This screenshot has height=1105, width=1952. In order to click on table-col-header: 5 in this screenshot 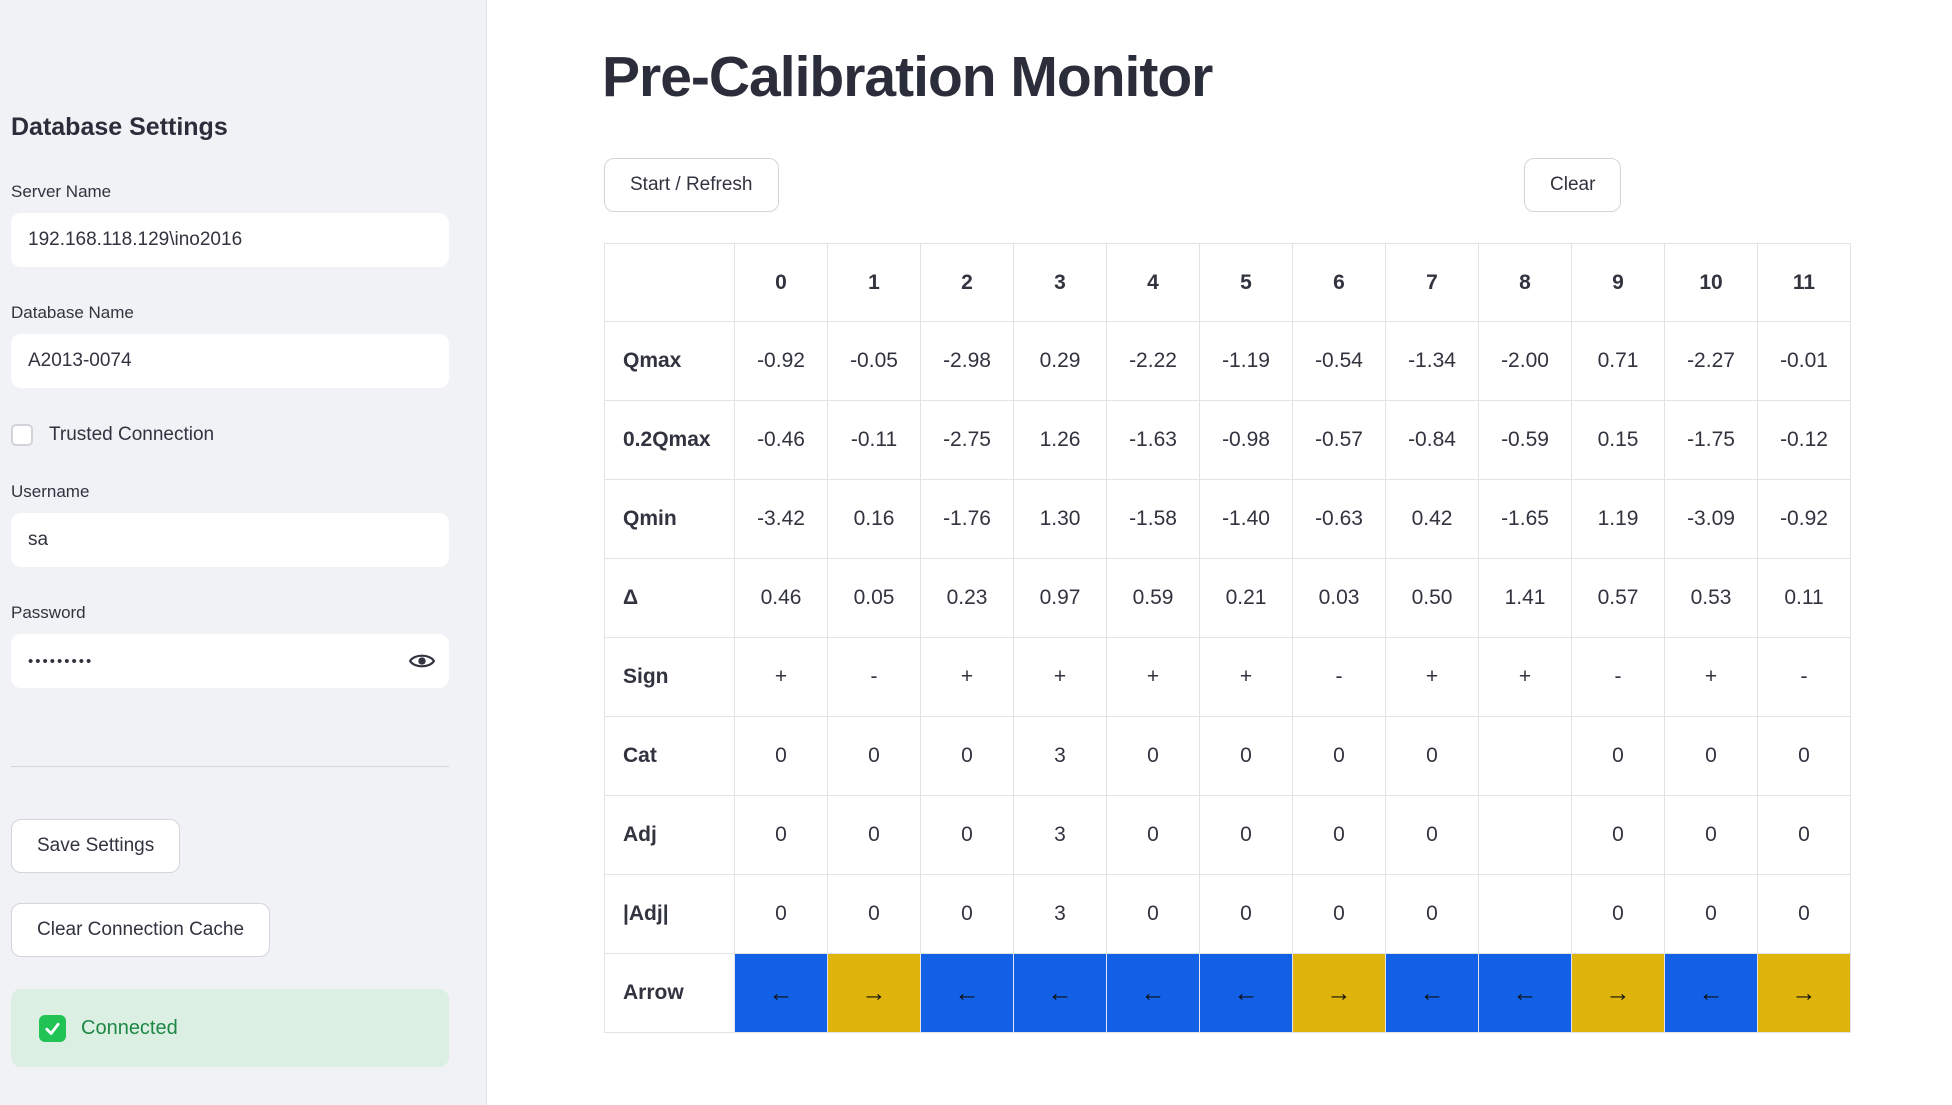, I will do `click(1246, 282)`.